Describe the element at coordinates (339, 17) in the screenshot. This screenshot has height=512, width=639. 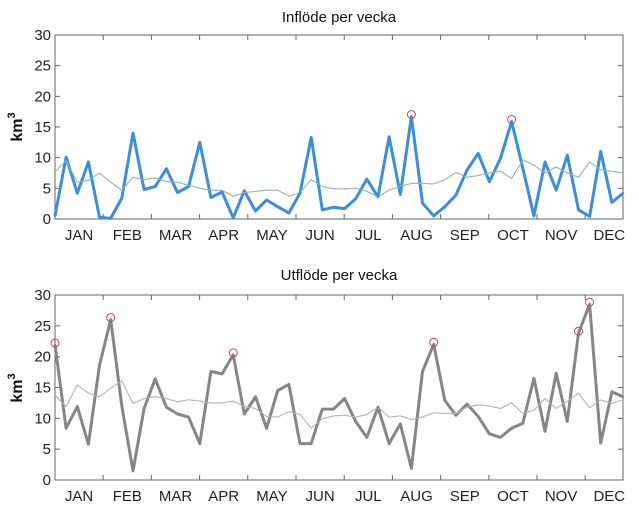
I see `chart-title: Inflöde per vecka` at that location.